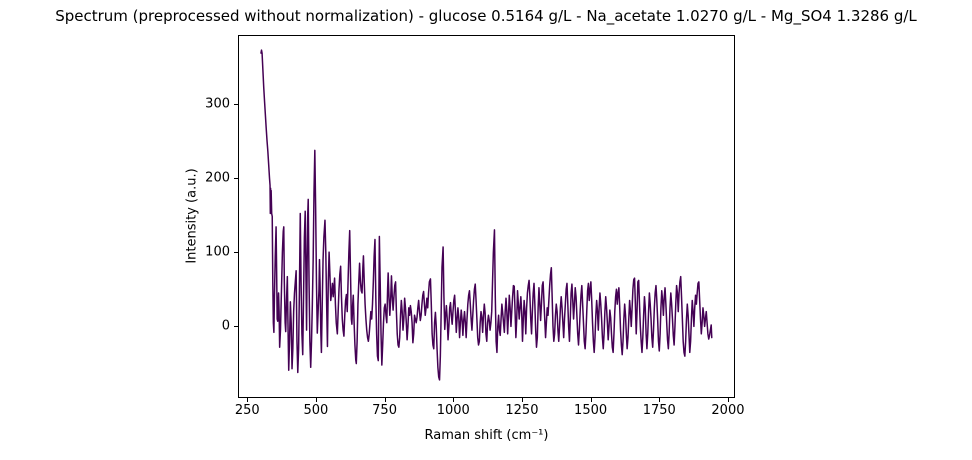  Describe the element at coordinates (522, 410) in the screenshot. I see `x-tick-label: 1250` at that location.